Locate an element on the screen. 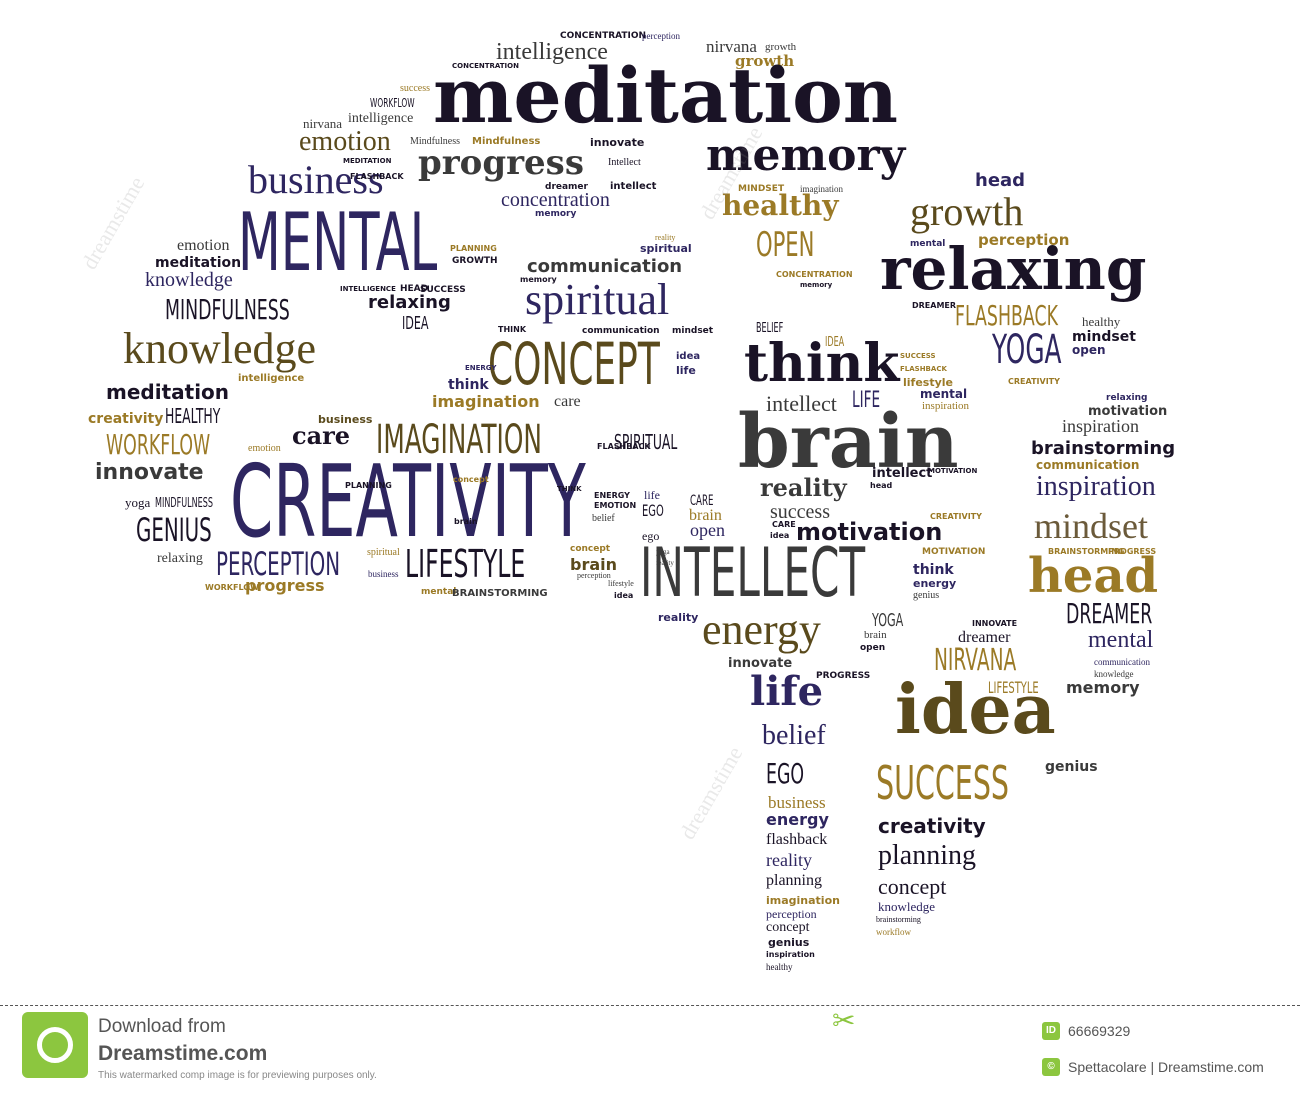  cloud-word: imagination is located at coordinates (821, 189).